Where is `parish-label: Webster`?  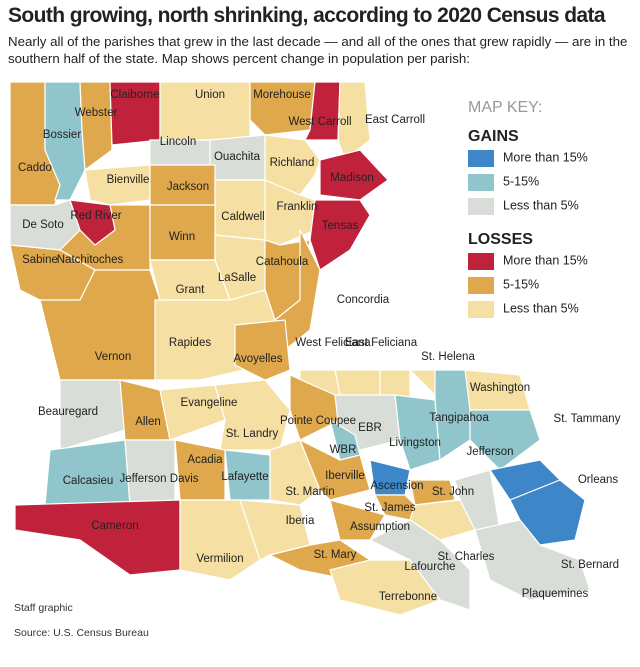
parish-label: Webster is located at coordinates (96, 113).